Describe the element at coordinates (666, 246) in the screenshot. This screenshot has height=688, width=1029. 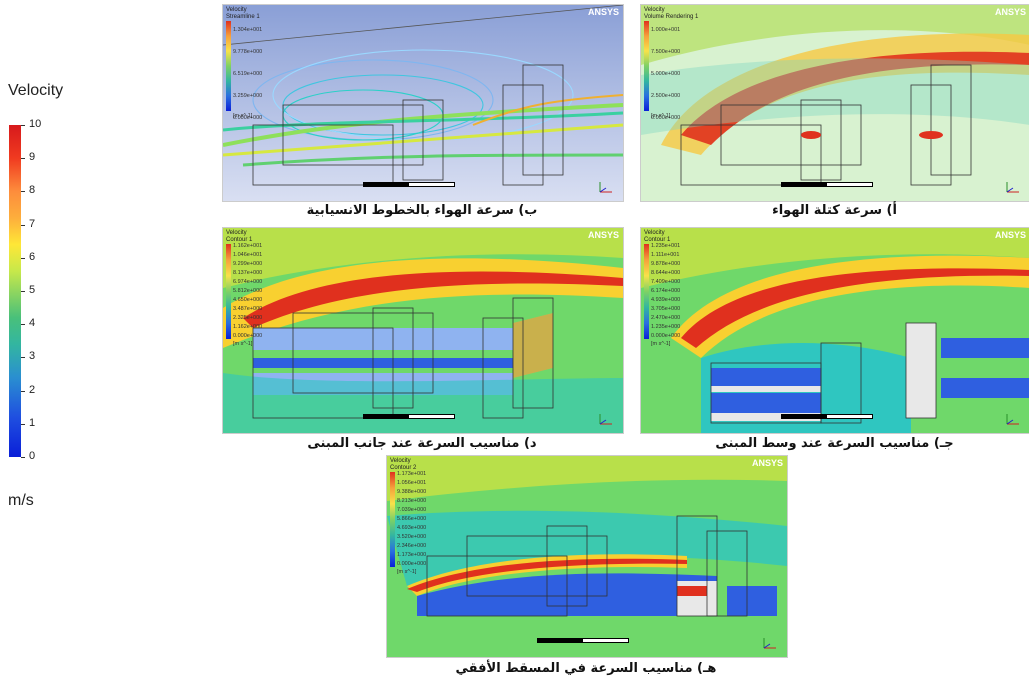
I see `colorbar-label: 1.235e+001` at that location.